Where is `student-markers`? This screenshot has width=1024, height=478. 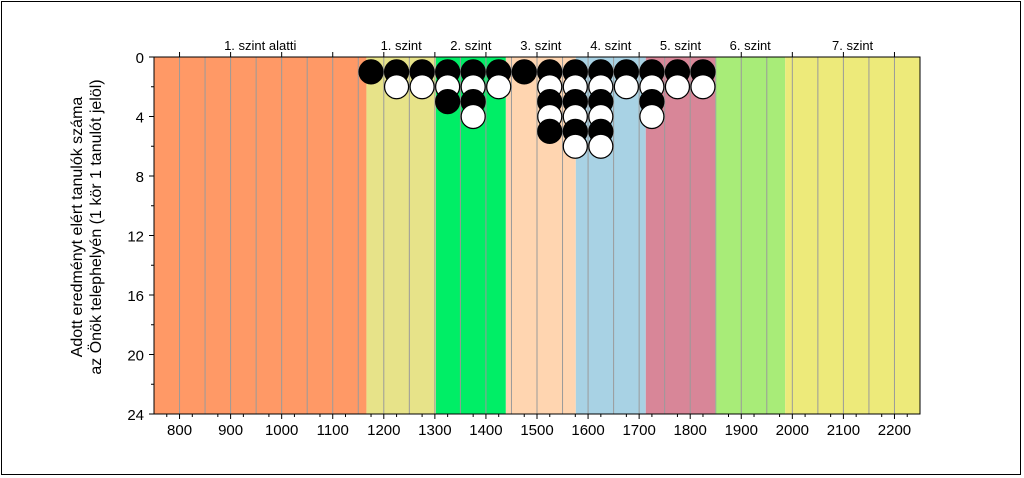 student-markers is located at coordinates (537, 109).